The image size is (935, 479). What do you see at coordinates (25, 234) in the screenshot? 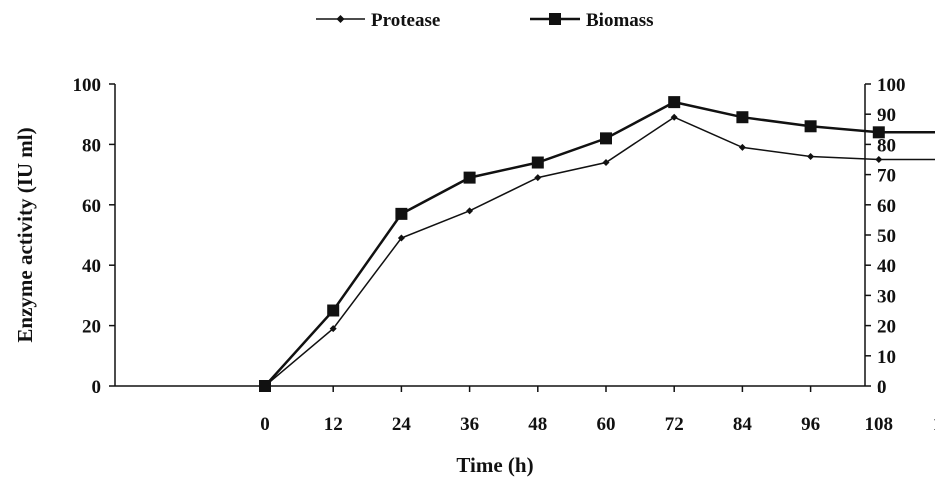
I see `y-axis-title: Enzyme activity (IU ml)` at bounding box center [25, 234].